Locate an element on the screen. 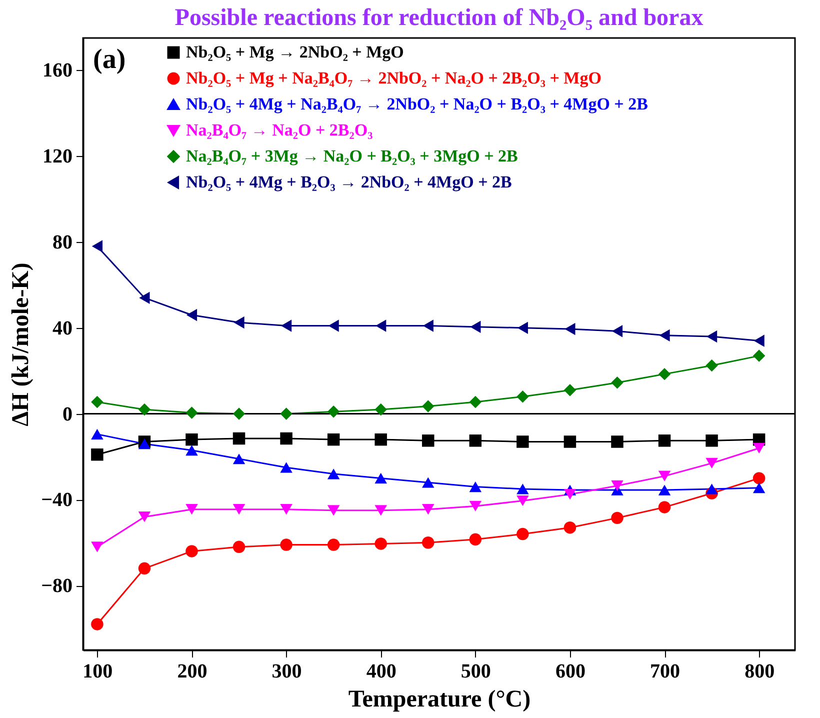  annotation: (a) is located at coordinates (109, 59).